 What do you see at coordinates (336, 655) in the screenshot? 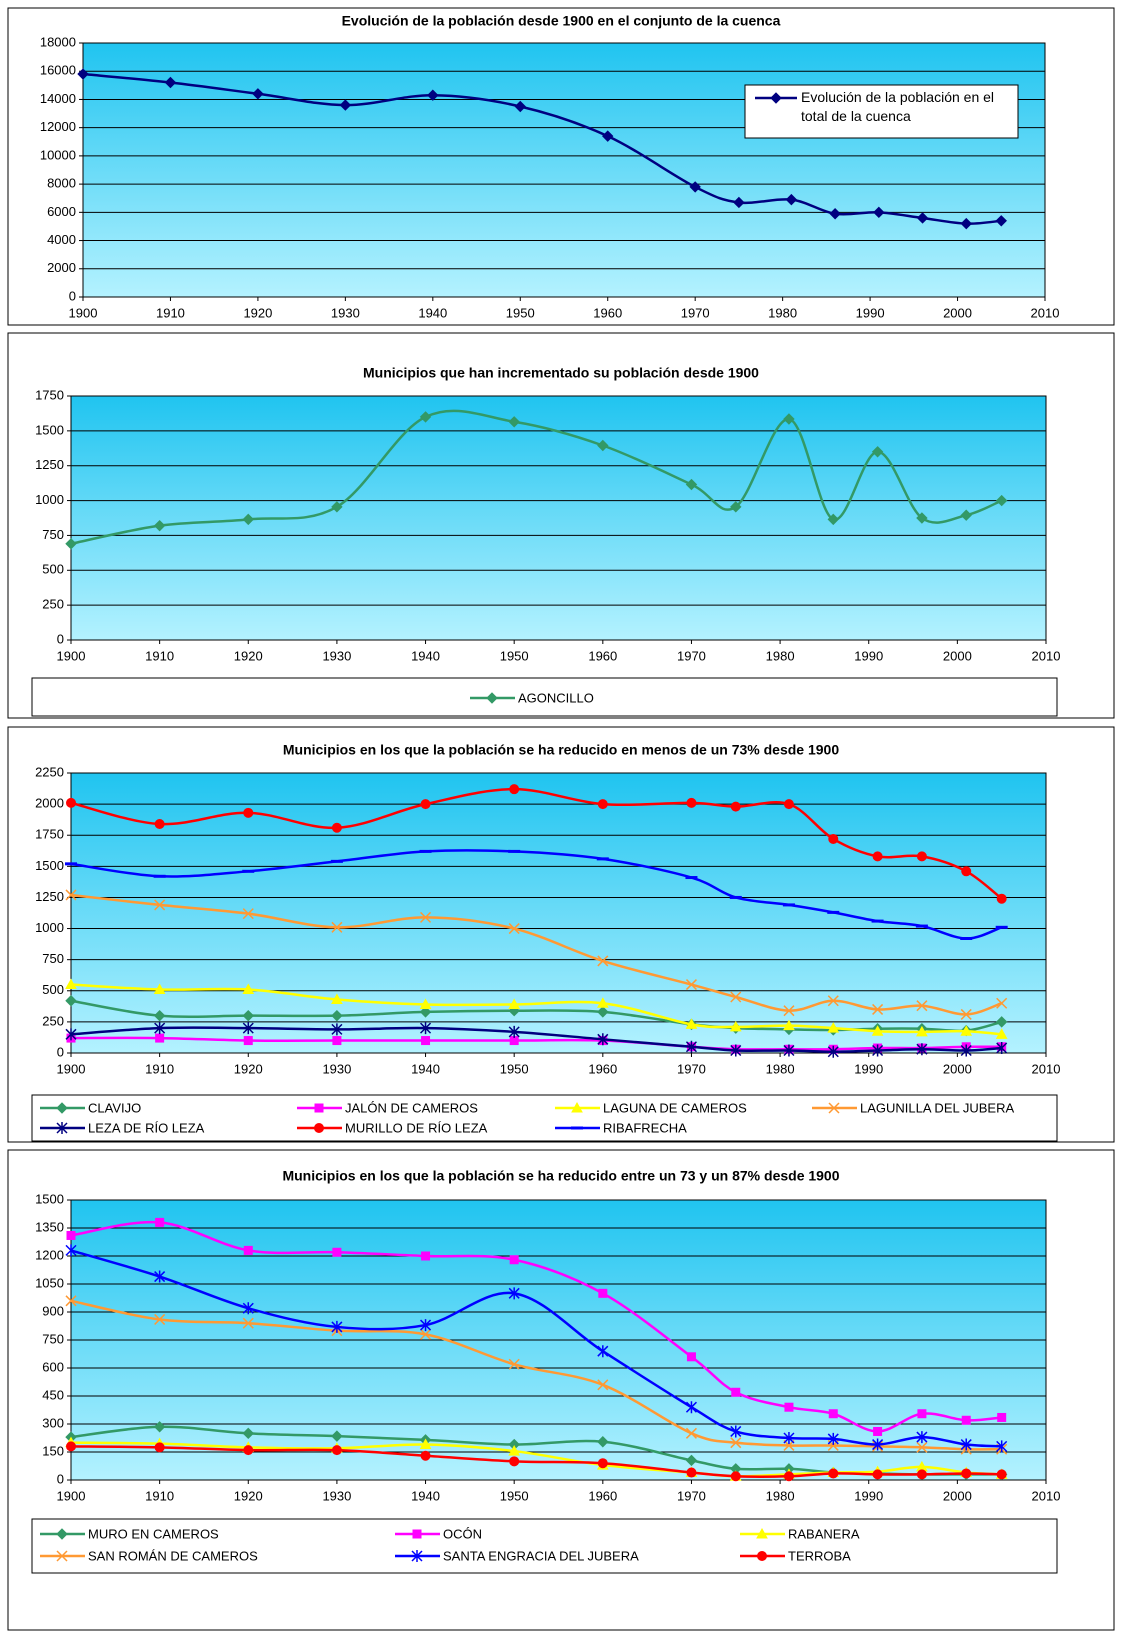
I see `x-tick-label: 1930` at bounding box center [336, 655].